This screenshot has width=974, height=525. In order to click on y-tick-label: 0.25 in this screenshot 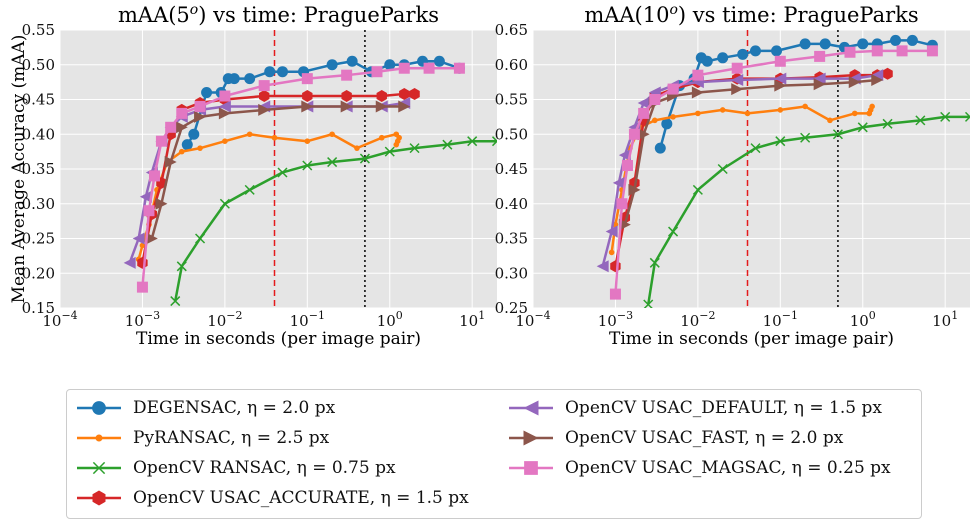, I will do `click(511, 308)`.